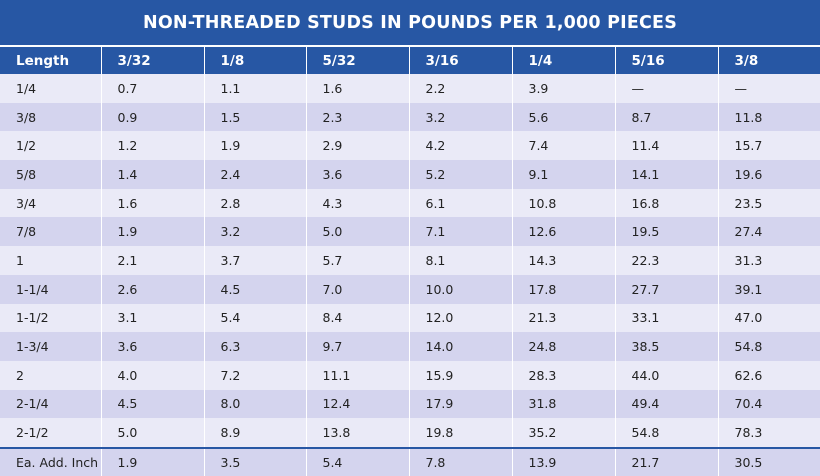  I want to click on table-cell: 3/4, so click(50, 203).